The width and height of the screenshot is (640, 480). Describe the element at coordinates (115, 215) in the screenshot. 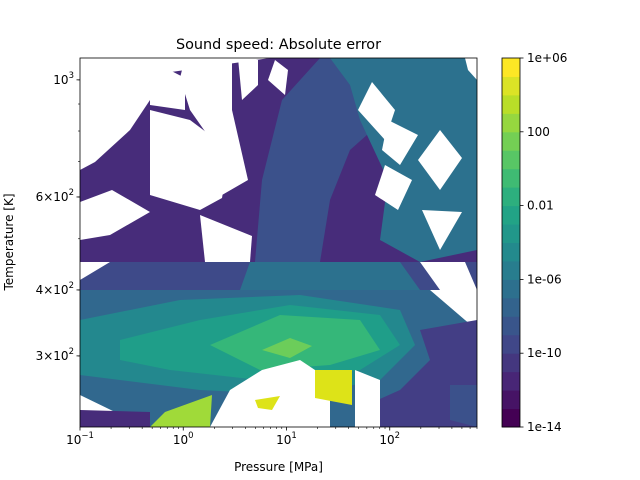

I see `contour-gap-left-lower` at that location.